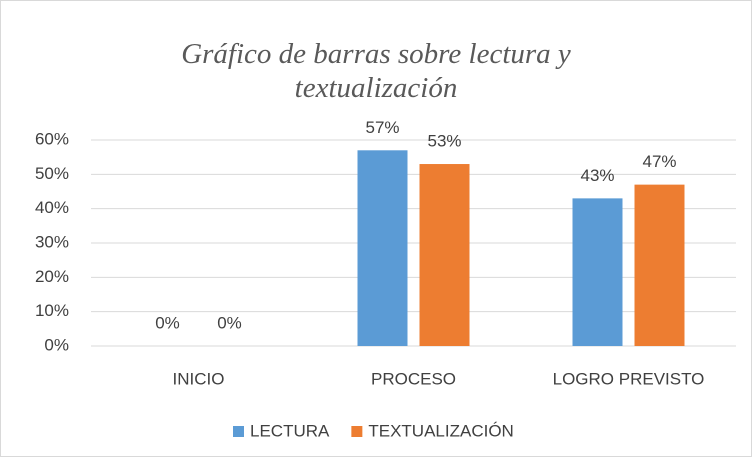 This screenshot has width=752, height=457. What do you see at coordinates (52, 276) in the screenshot?
I see `y-tick-label: 20%` at bounding box center [52, 276].